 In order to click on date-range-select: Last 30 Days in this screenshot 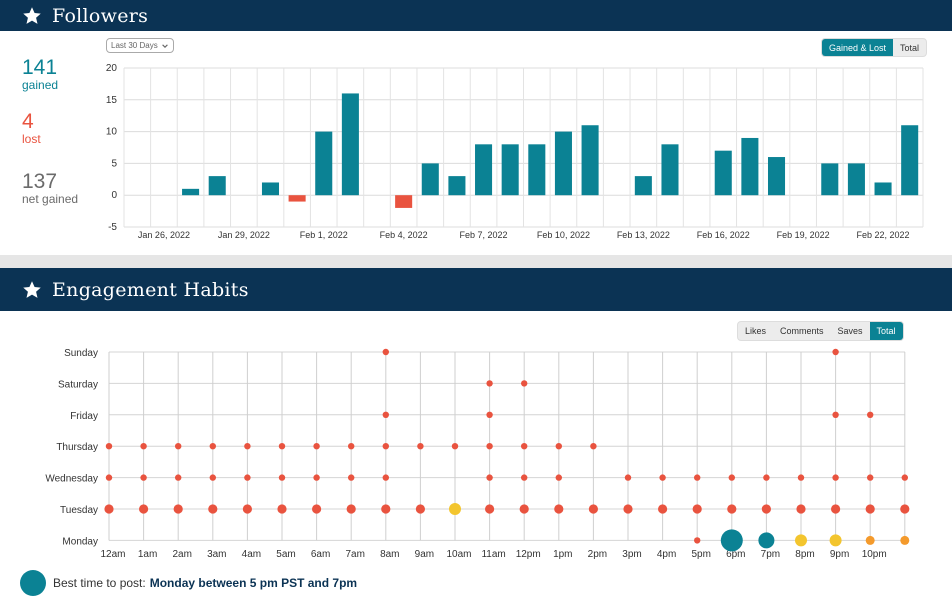, I will do `click(140, 45)`.